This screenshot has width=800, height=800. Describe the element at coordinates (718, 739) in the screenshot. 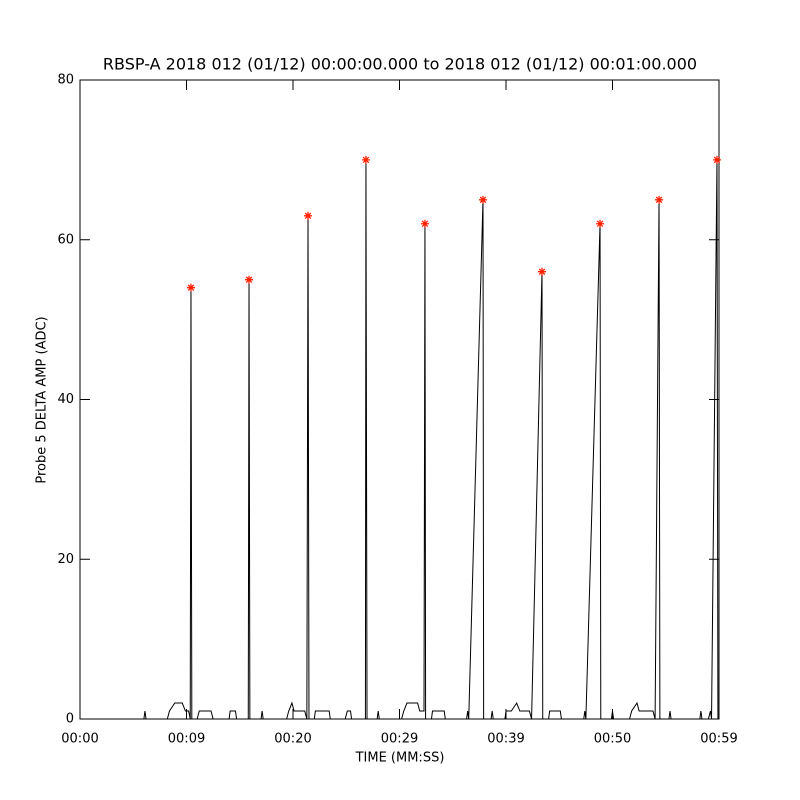

I see `x-tick-label: 00:59` at that location.